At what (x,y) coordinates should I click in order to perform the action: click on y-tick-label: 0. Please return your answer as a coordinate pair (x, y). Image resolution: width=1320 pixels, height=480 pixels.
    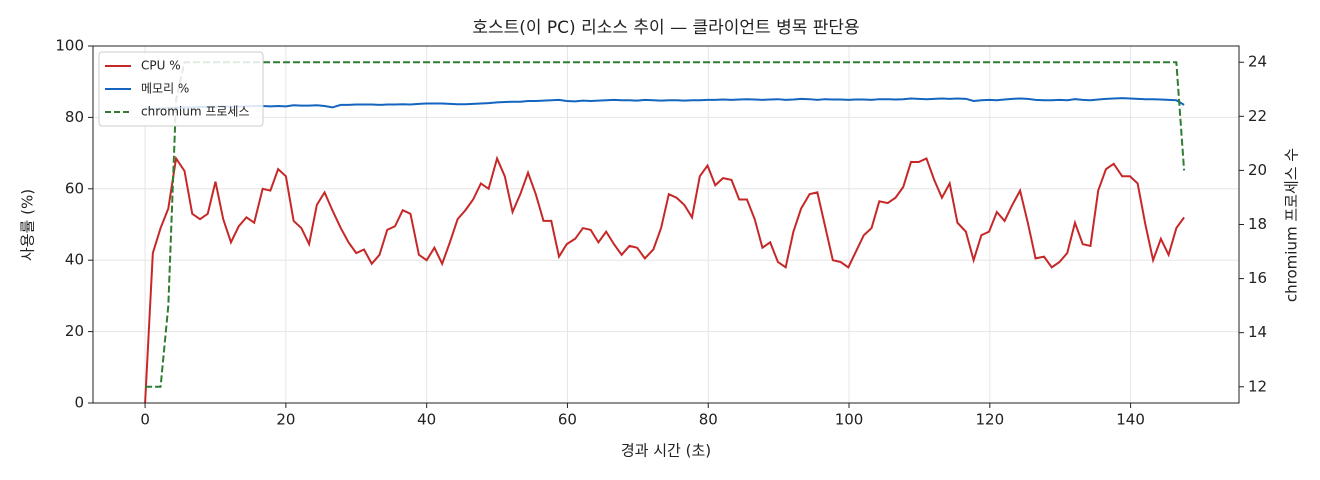
    Looking at the image, I should click on (79, 403).